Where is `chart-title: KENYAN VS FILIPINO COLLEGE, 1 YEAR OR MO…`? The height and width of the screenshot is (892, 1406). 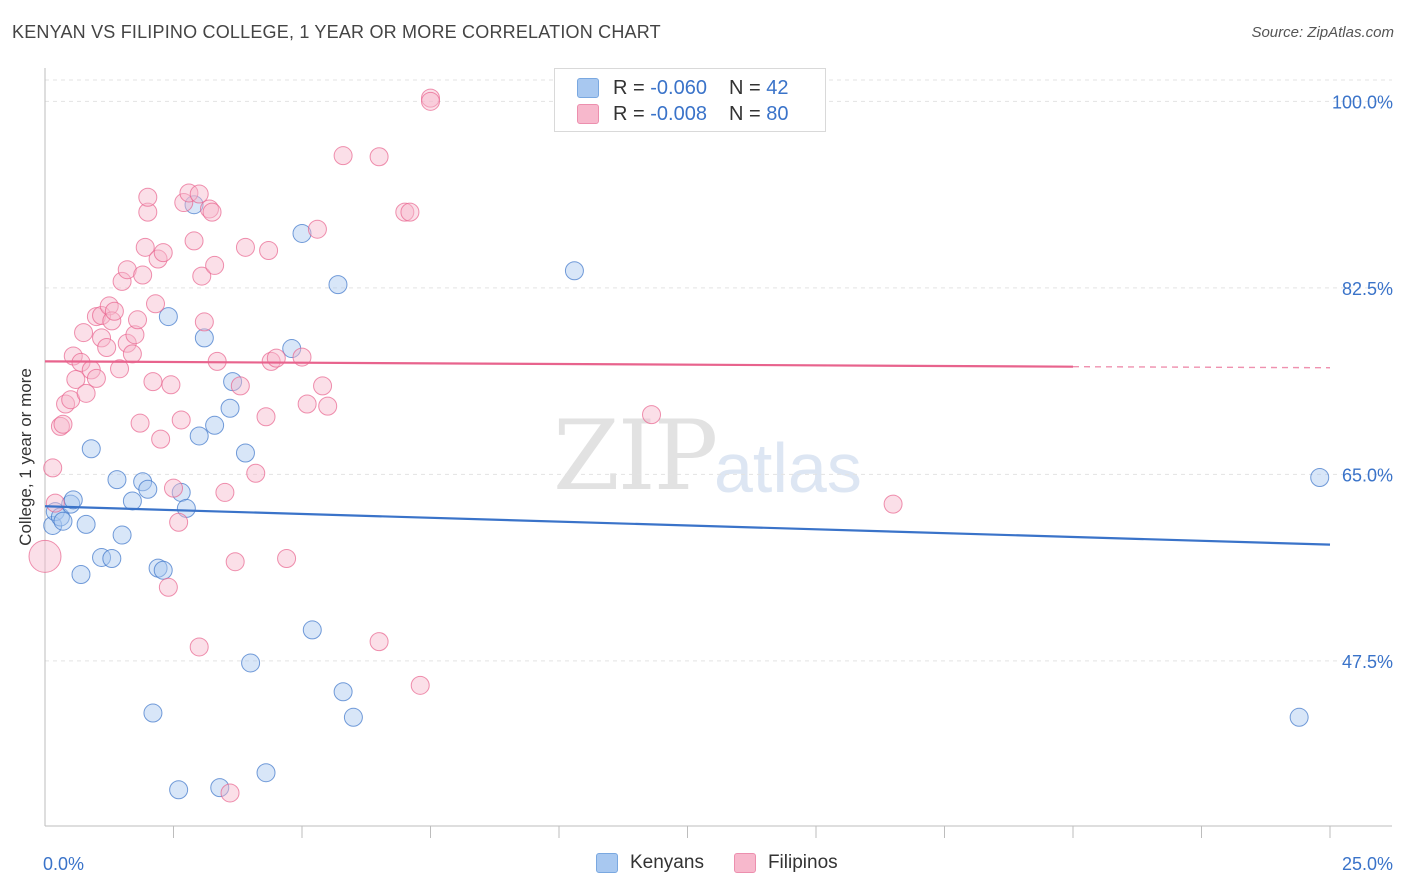 chart-title: KENYAN VS FILIPINO COLLEGE, 1 YEAR OR MO… is located at coordinates (336, 32).